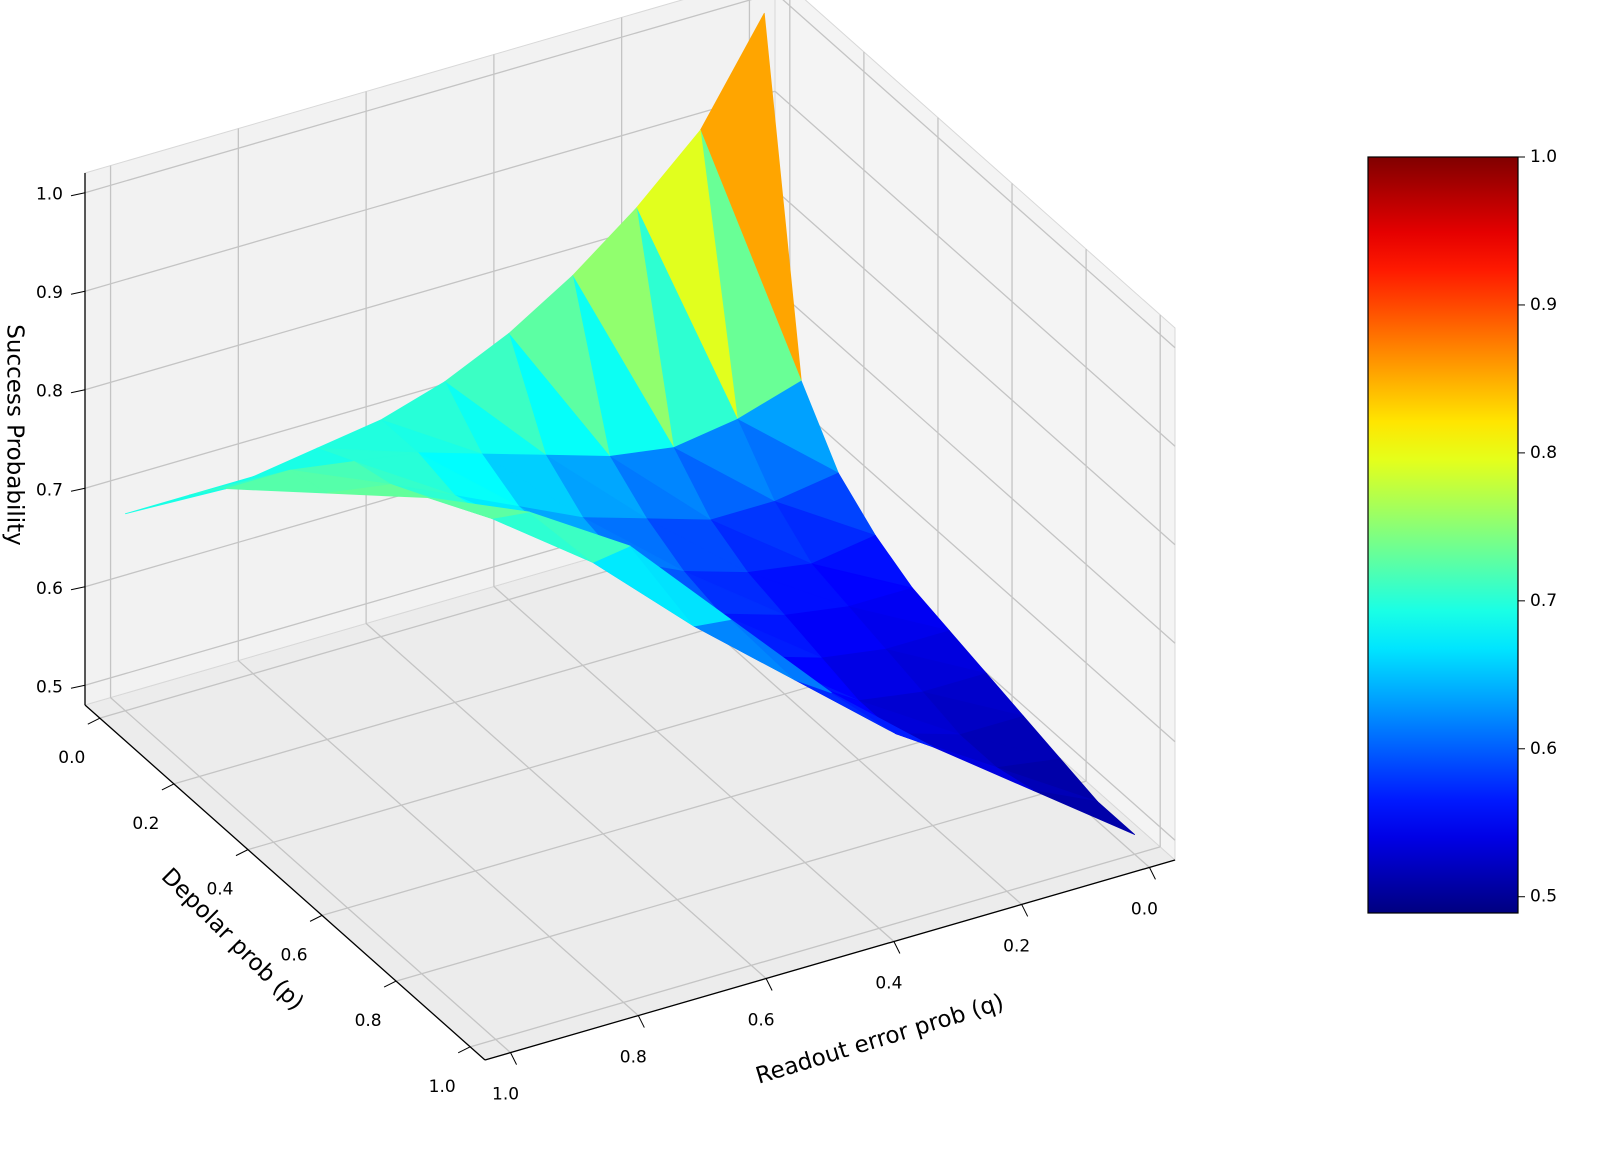 This screenshot has width=1622, height=1170. What do you see at coordinates (49, 589) in the screenshot?
I see `z-tick-label: 0.6` at bounding box center [49, 589].